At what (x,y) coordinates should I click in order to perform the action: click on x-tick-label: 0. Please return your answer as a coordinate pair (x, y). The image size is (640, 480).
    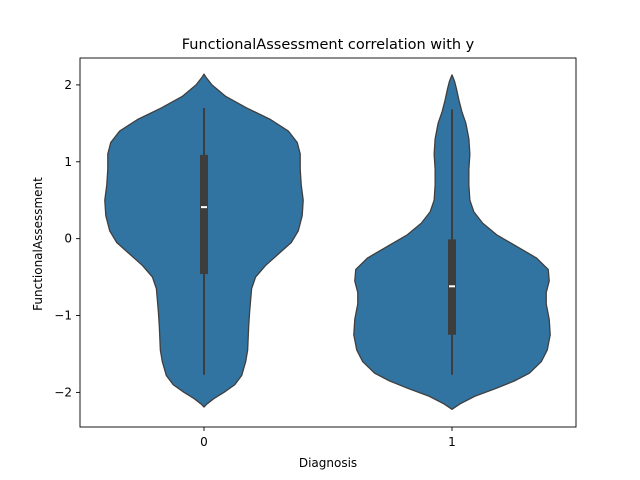
    Looking at the image, I should click on (204, 442).